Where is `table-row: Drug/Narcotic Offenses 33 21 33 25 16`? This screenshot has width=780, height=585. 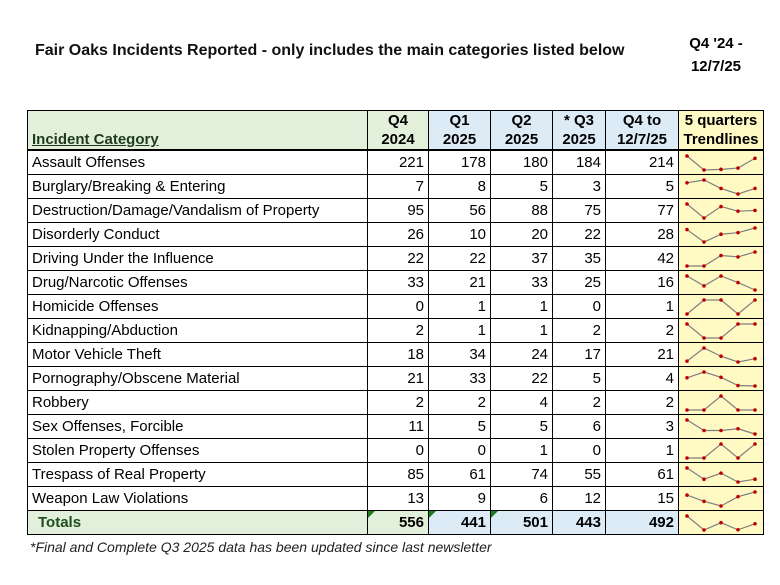
table-row: Drug/Narcotic Offenses 33 21 33 25 16 is located at coordinates (395, 282).